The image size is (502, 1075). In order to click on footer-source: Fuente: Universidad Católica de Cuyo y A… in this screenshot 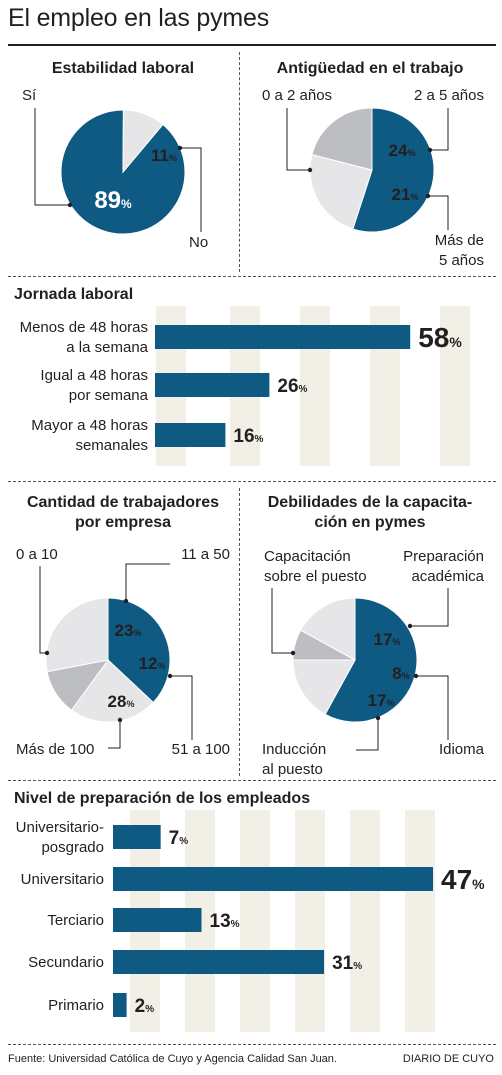, I will do `click(172, 1059)`.